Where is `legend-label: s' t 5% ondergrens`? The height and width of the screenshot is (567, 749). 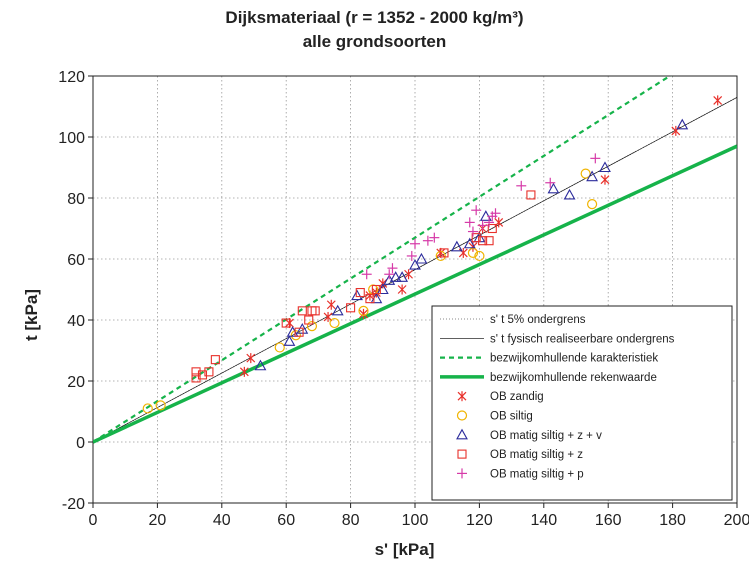
legend-label: s' t 5% ondergrens is located at coordinates (538, 320).